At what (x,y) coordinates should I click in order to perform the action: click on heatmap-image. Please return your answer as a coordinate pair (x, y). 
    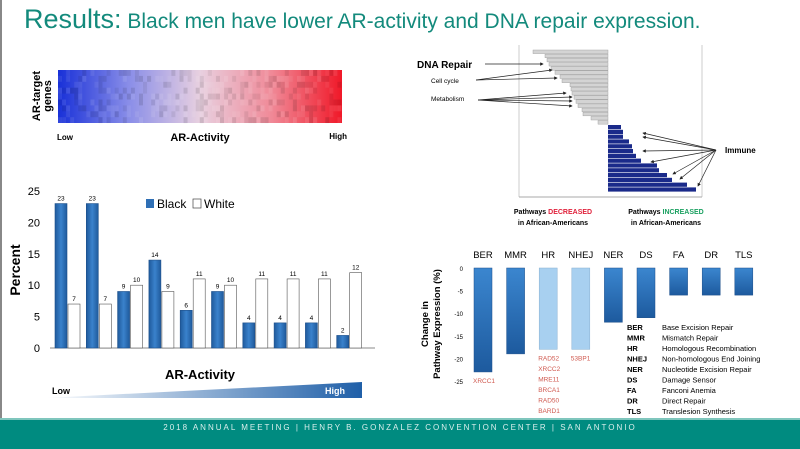
    Looking at the image, I should click on (200, 96).